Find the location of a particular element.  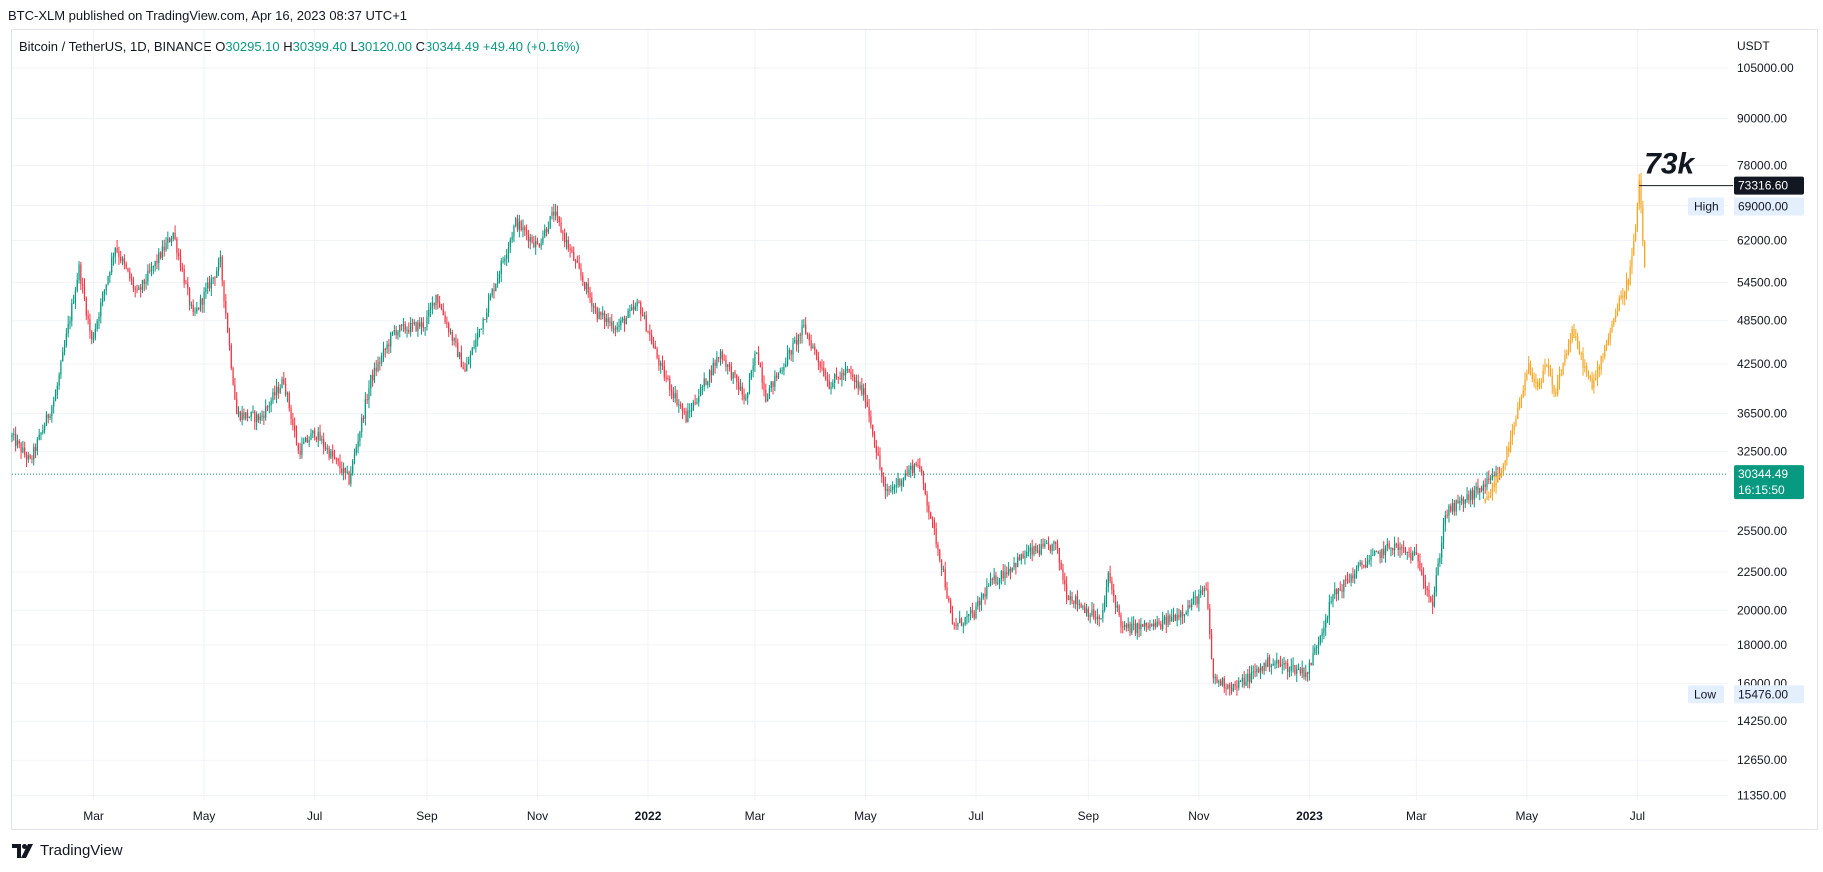

price-tick-label: 20000.00 is located at coordinates (1762, 610).